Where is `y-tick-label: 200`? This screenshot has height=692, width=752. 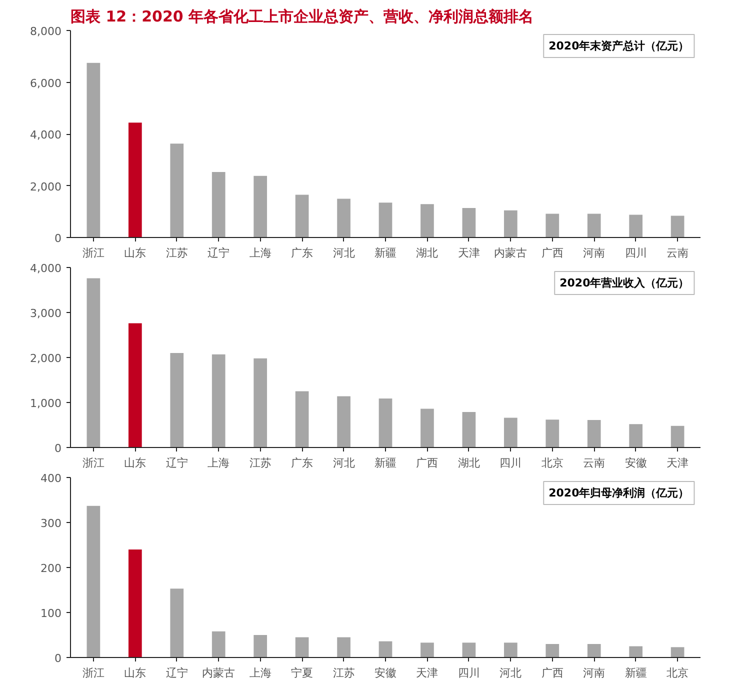
y-tick-label: 200 is located at coordinates (51, 568).